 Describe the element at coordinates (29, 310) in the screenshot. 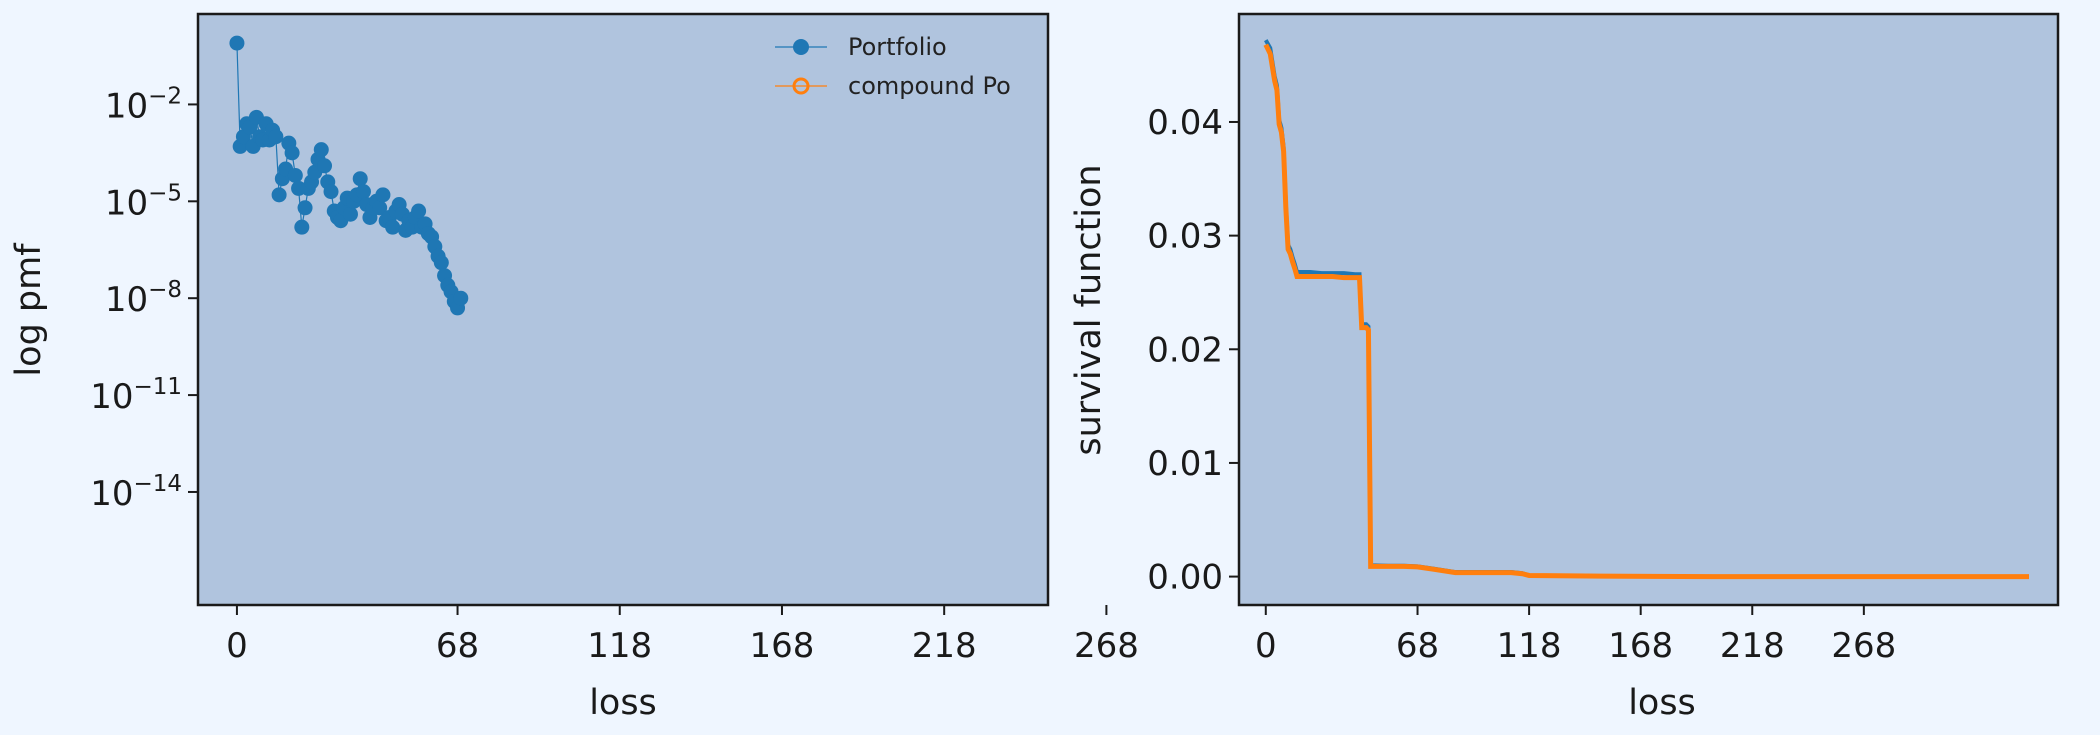

I see `pmf-y-axis-label: log pmf` at that location.